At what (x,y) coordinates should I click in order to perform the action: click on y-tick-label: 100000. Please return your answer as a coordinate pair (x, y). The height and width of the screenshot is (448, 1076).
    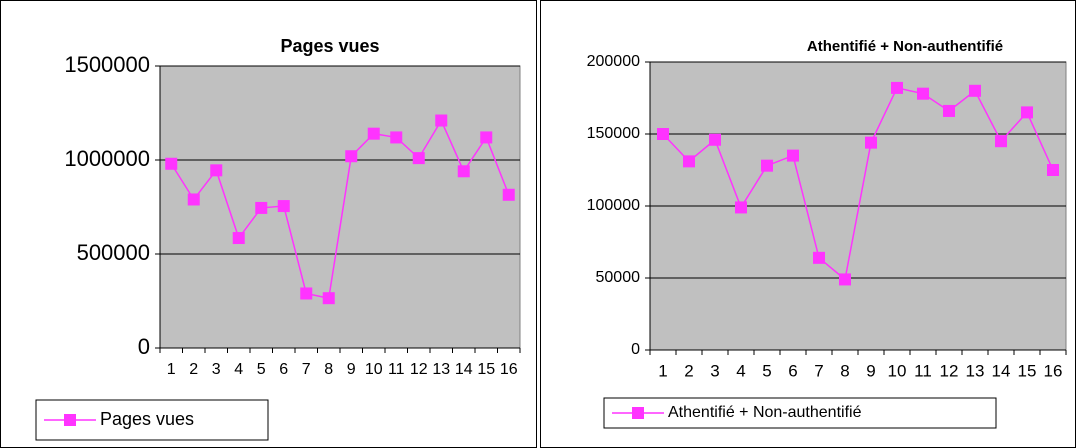
    Looking at the image, I should click on (613, 205).